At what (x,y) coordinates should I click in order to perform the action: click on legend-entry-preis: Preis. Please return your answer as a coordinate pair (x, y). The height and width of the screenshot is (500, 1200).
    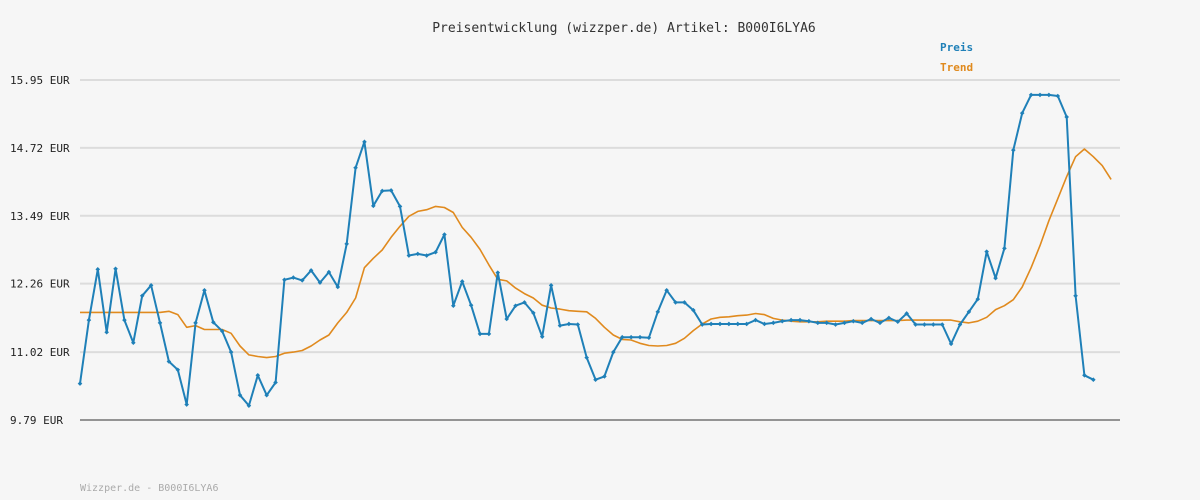
    Looking at the image, I should click on (956, 47).